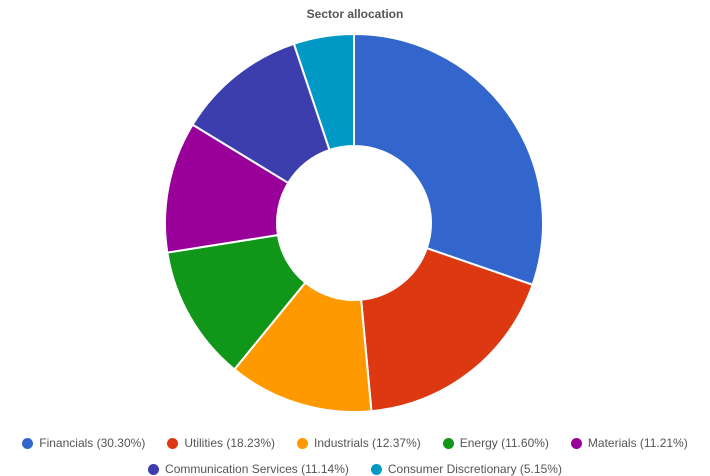 Image resolution: width=710 pixels, height=476 pixels. What do you see at coordinates (504, 443) in the screenshot?
I see `legend-label-energy: Energy (11.60%)` at bounding box center [504, 443].